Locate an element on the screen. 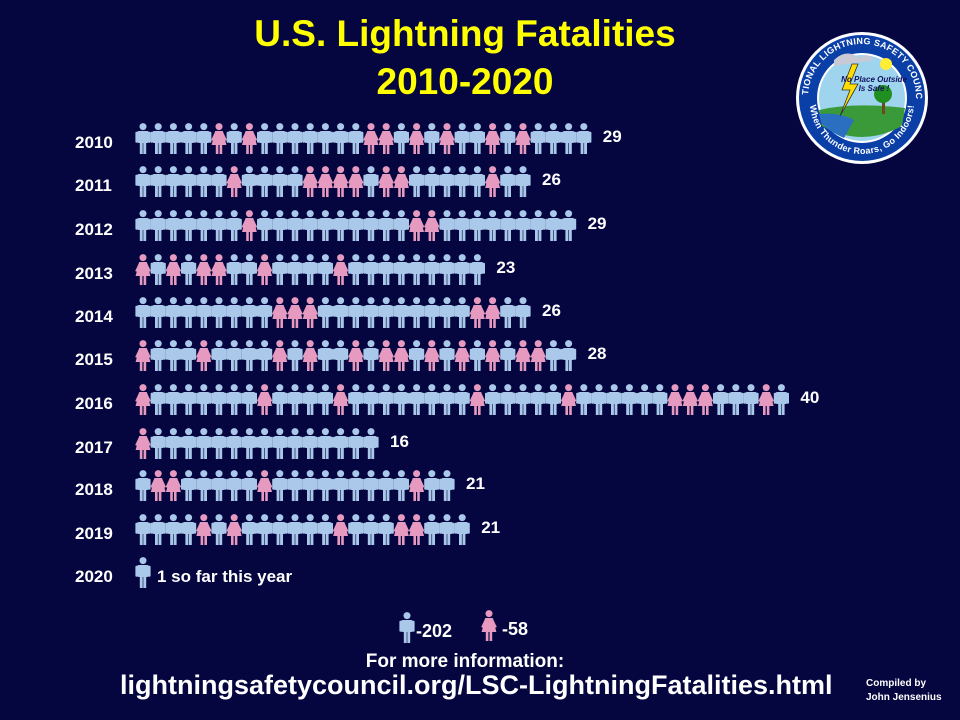  value-label: 21 is located at coordinates (490, 527).